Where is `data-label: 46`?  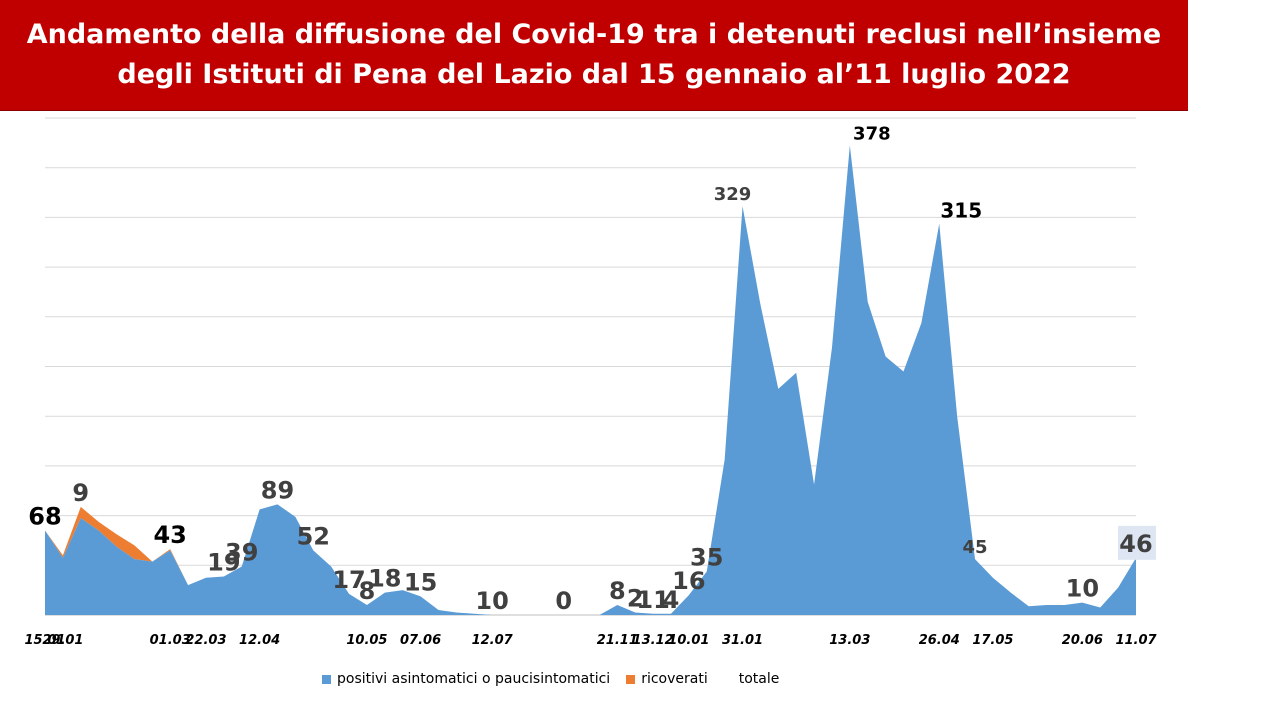 data-label: 46 is located at coordinates (1135, 544).